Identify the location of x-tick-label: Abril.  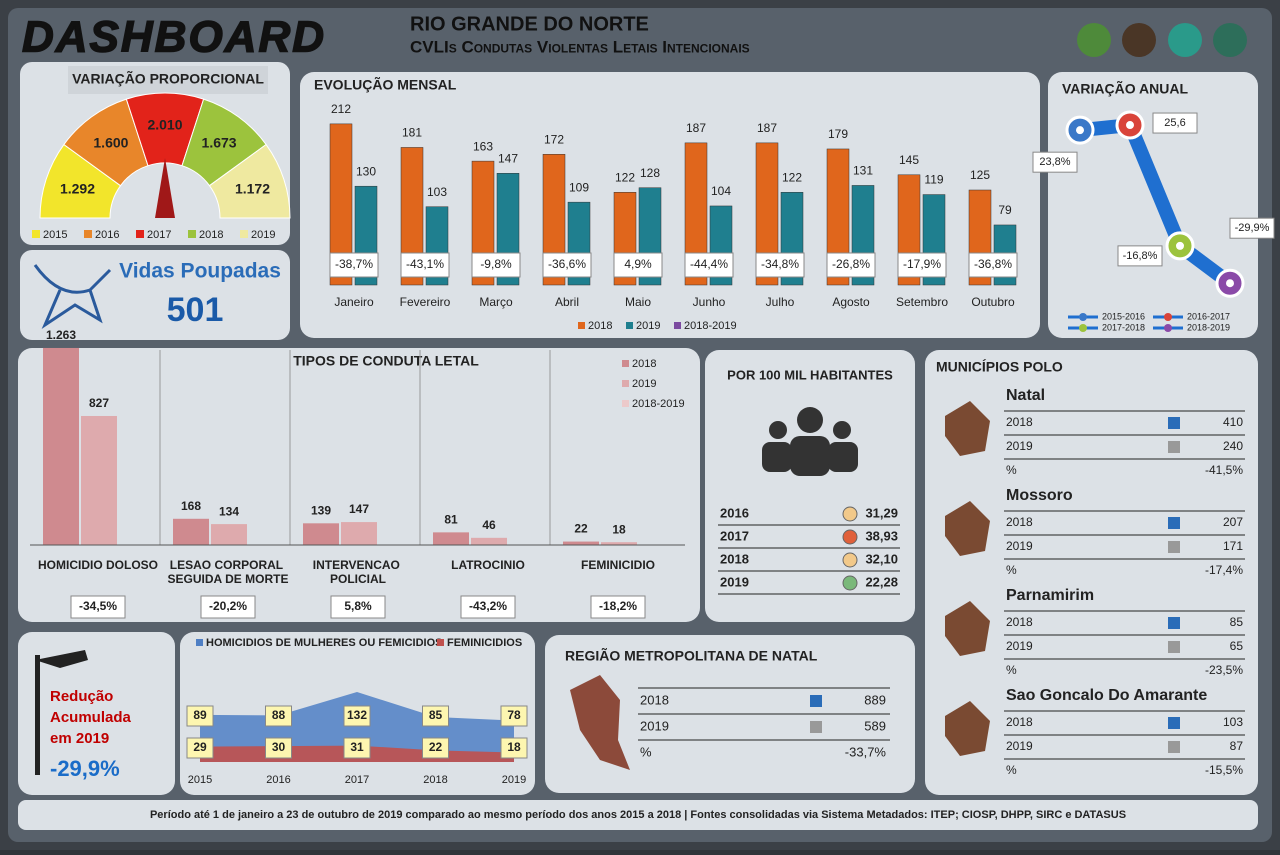
(567, 302).